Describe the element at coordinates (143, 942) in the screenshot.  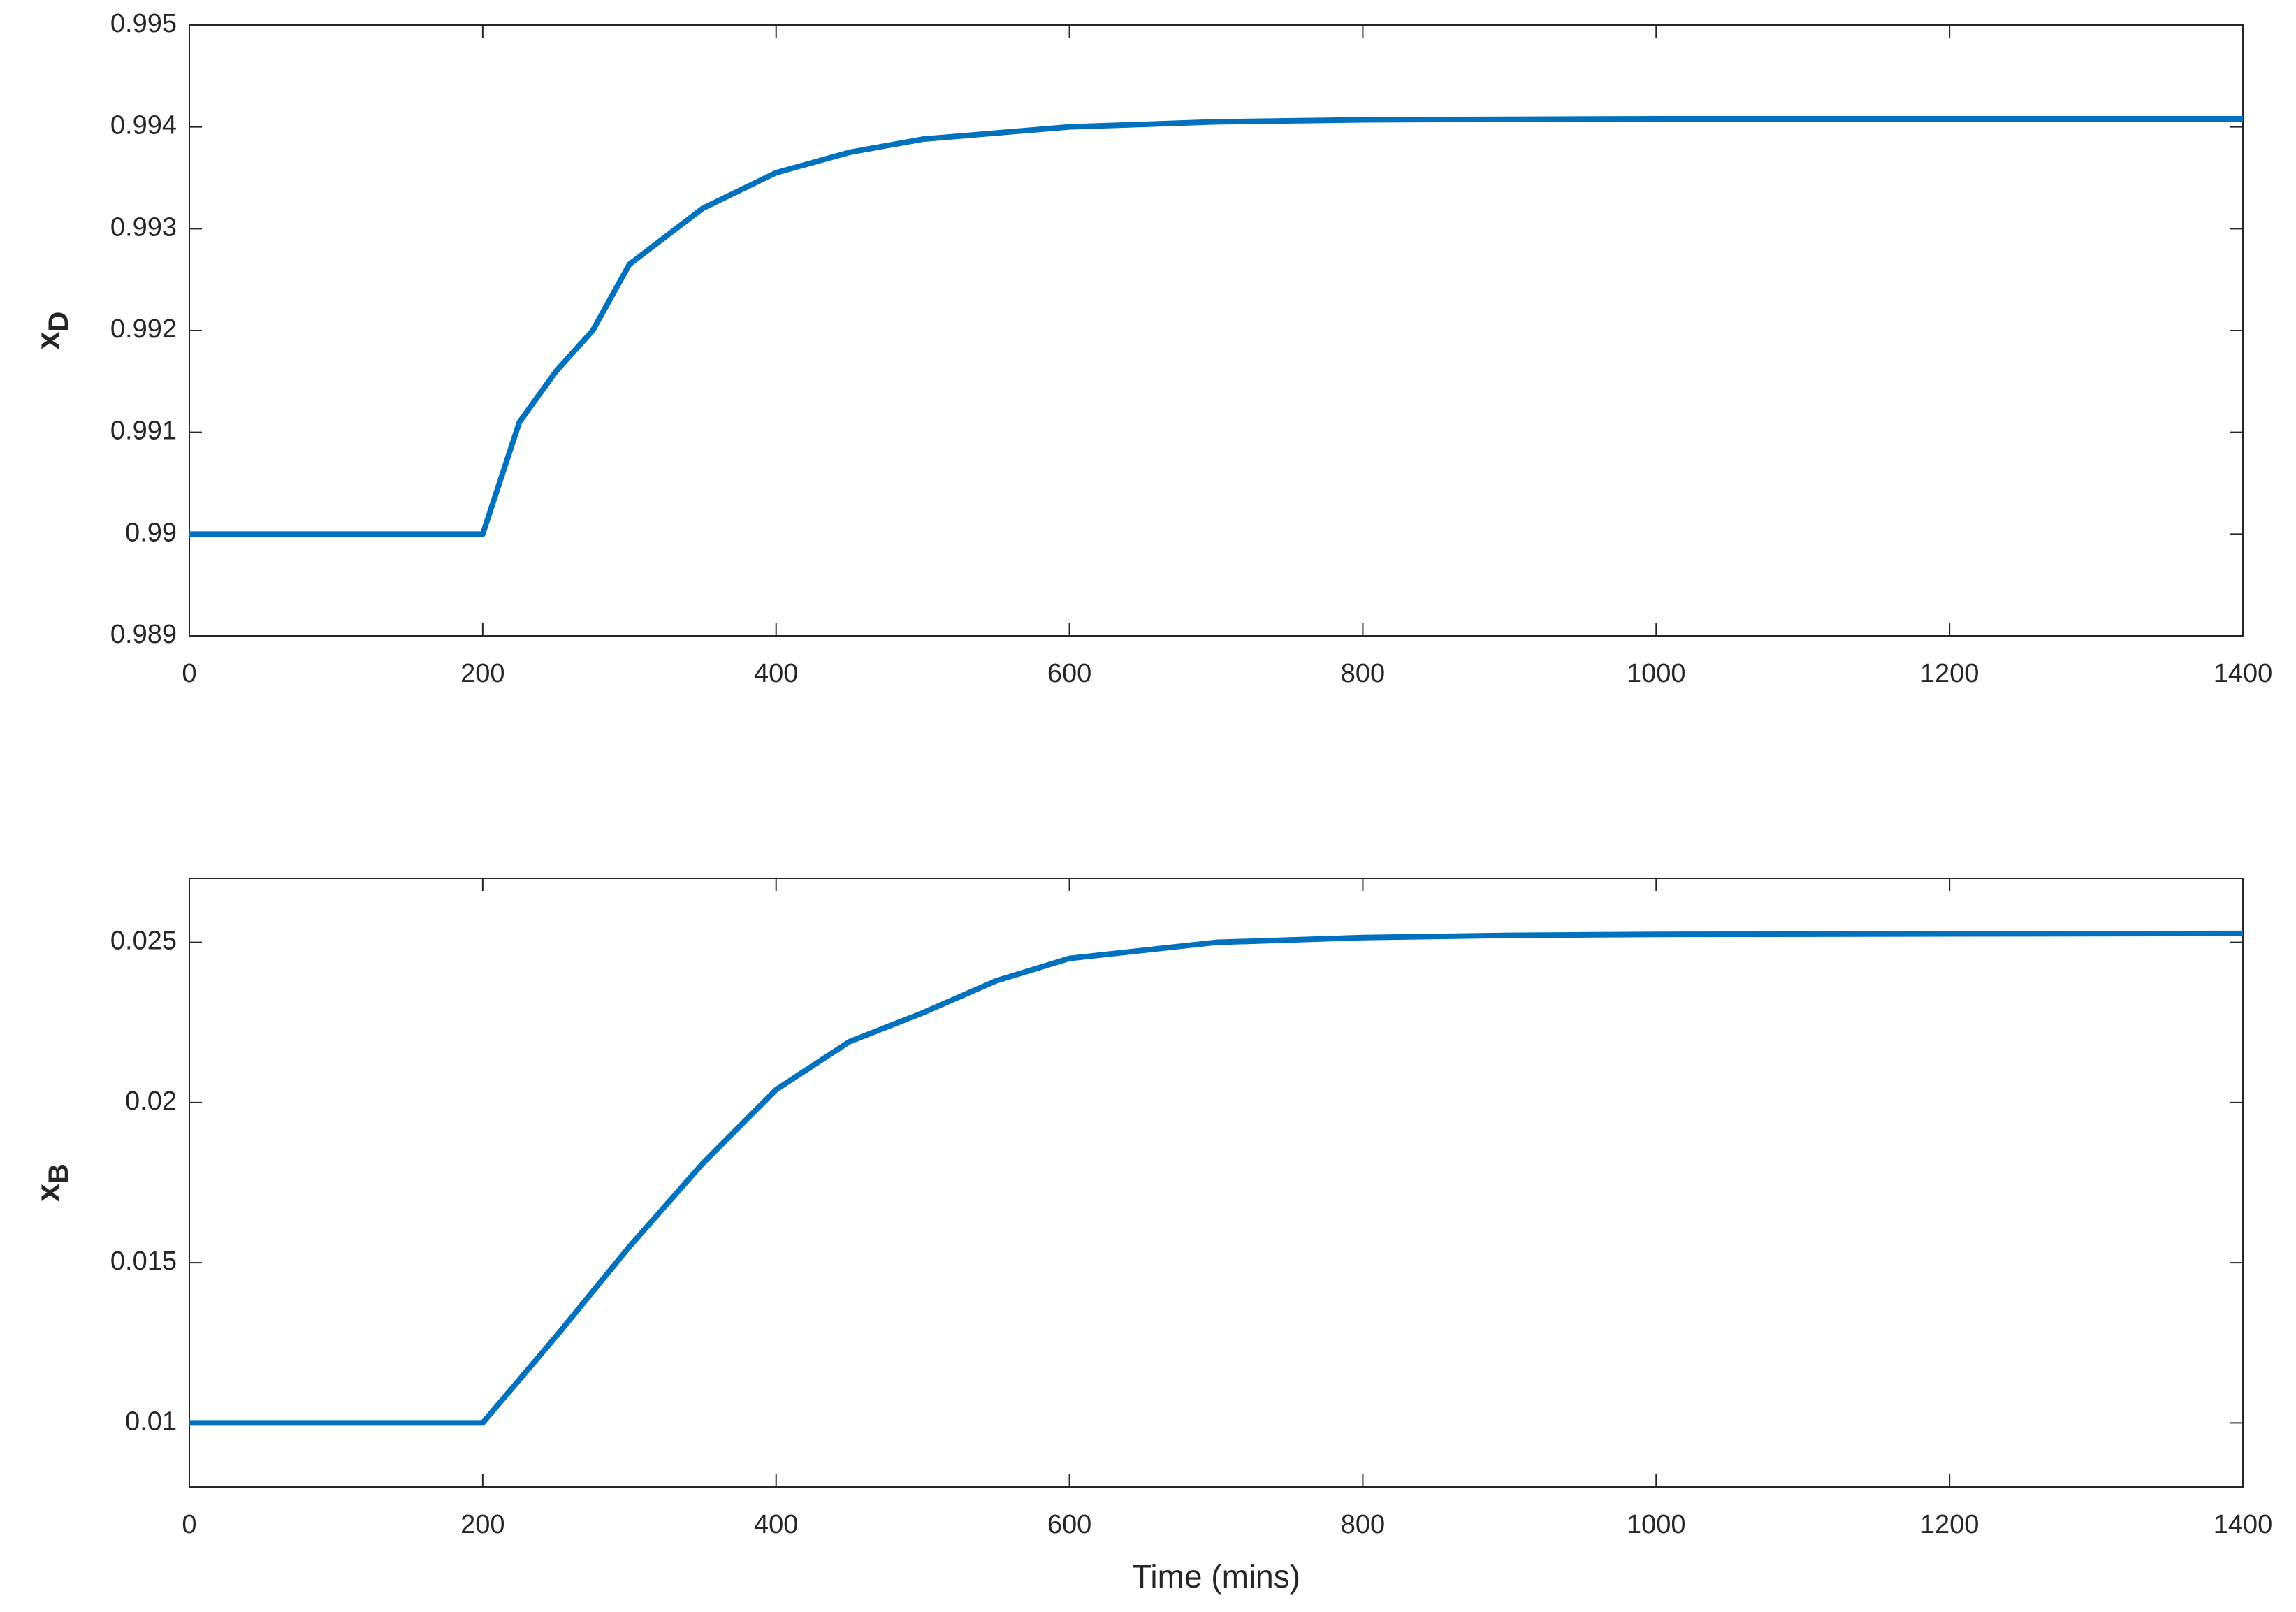
I see `y-tick-label: 0.025` at that location.